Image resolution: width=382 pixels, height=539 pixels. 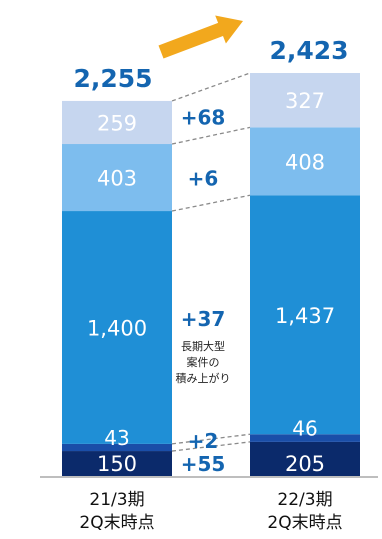 I want to click on bar-segment-1-fourth, so click(x=117, y=178).